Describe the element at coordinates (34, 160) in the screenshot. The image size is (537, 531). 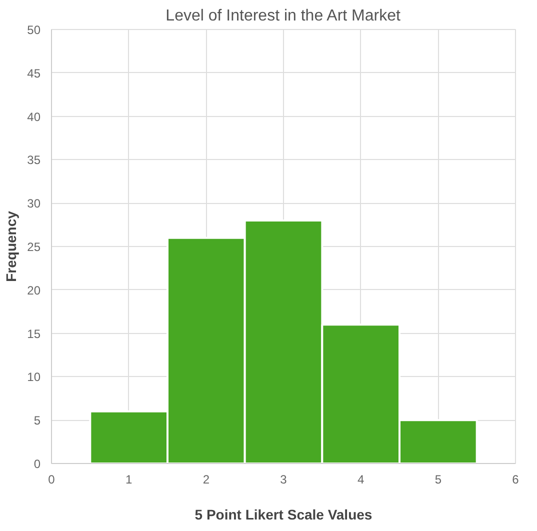
I see `y-tick-label: 35` at that location.